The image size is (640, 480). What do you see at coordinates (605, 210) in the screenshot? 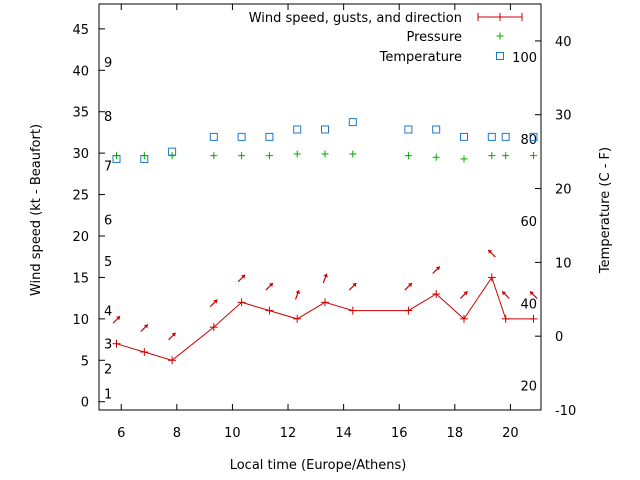
I see `y2-axis-label: Temperature (C - F)` at bounding box center [605, 210].